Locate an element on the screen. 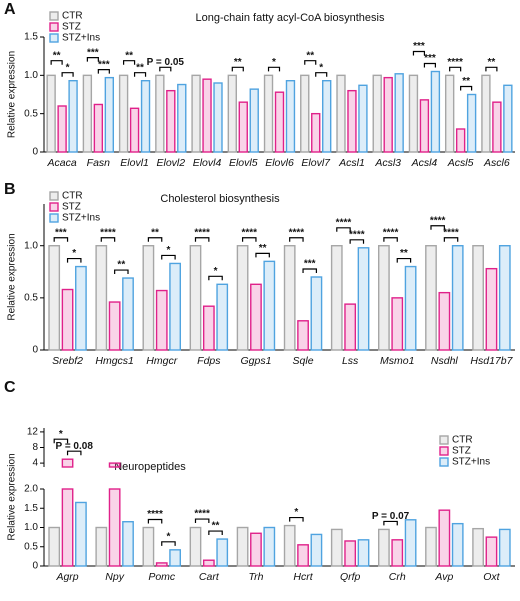 The width and height of the screenshot is (520, 601). y-tick-label: 1.0 is located at coordinates (31, 527).